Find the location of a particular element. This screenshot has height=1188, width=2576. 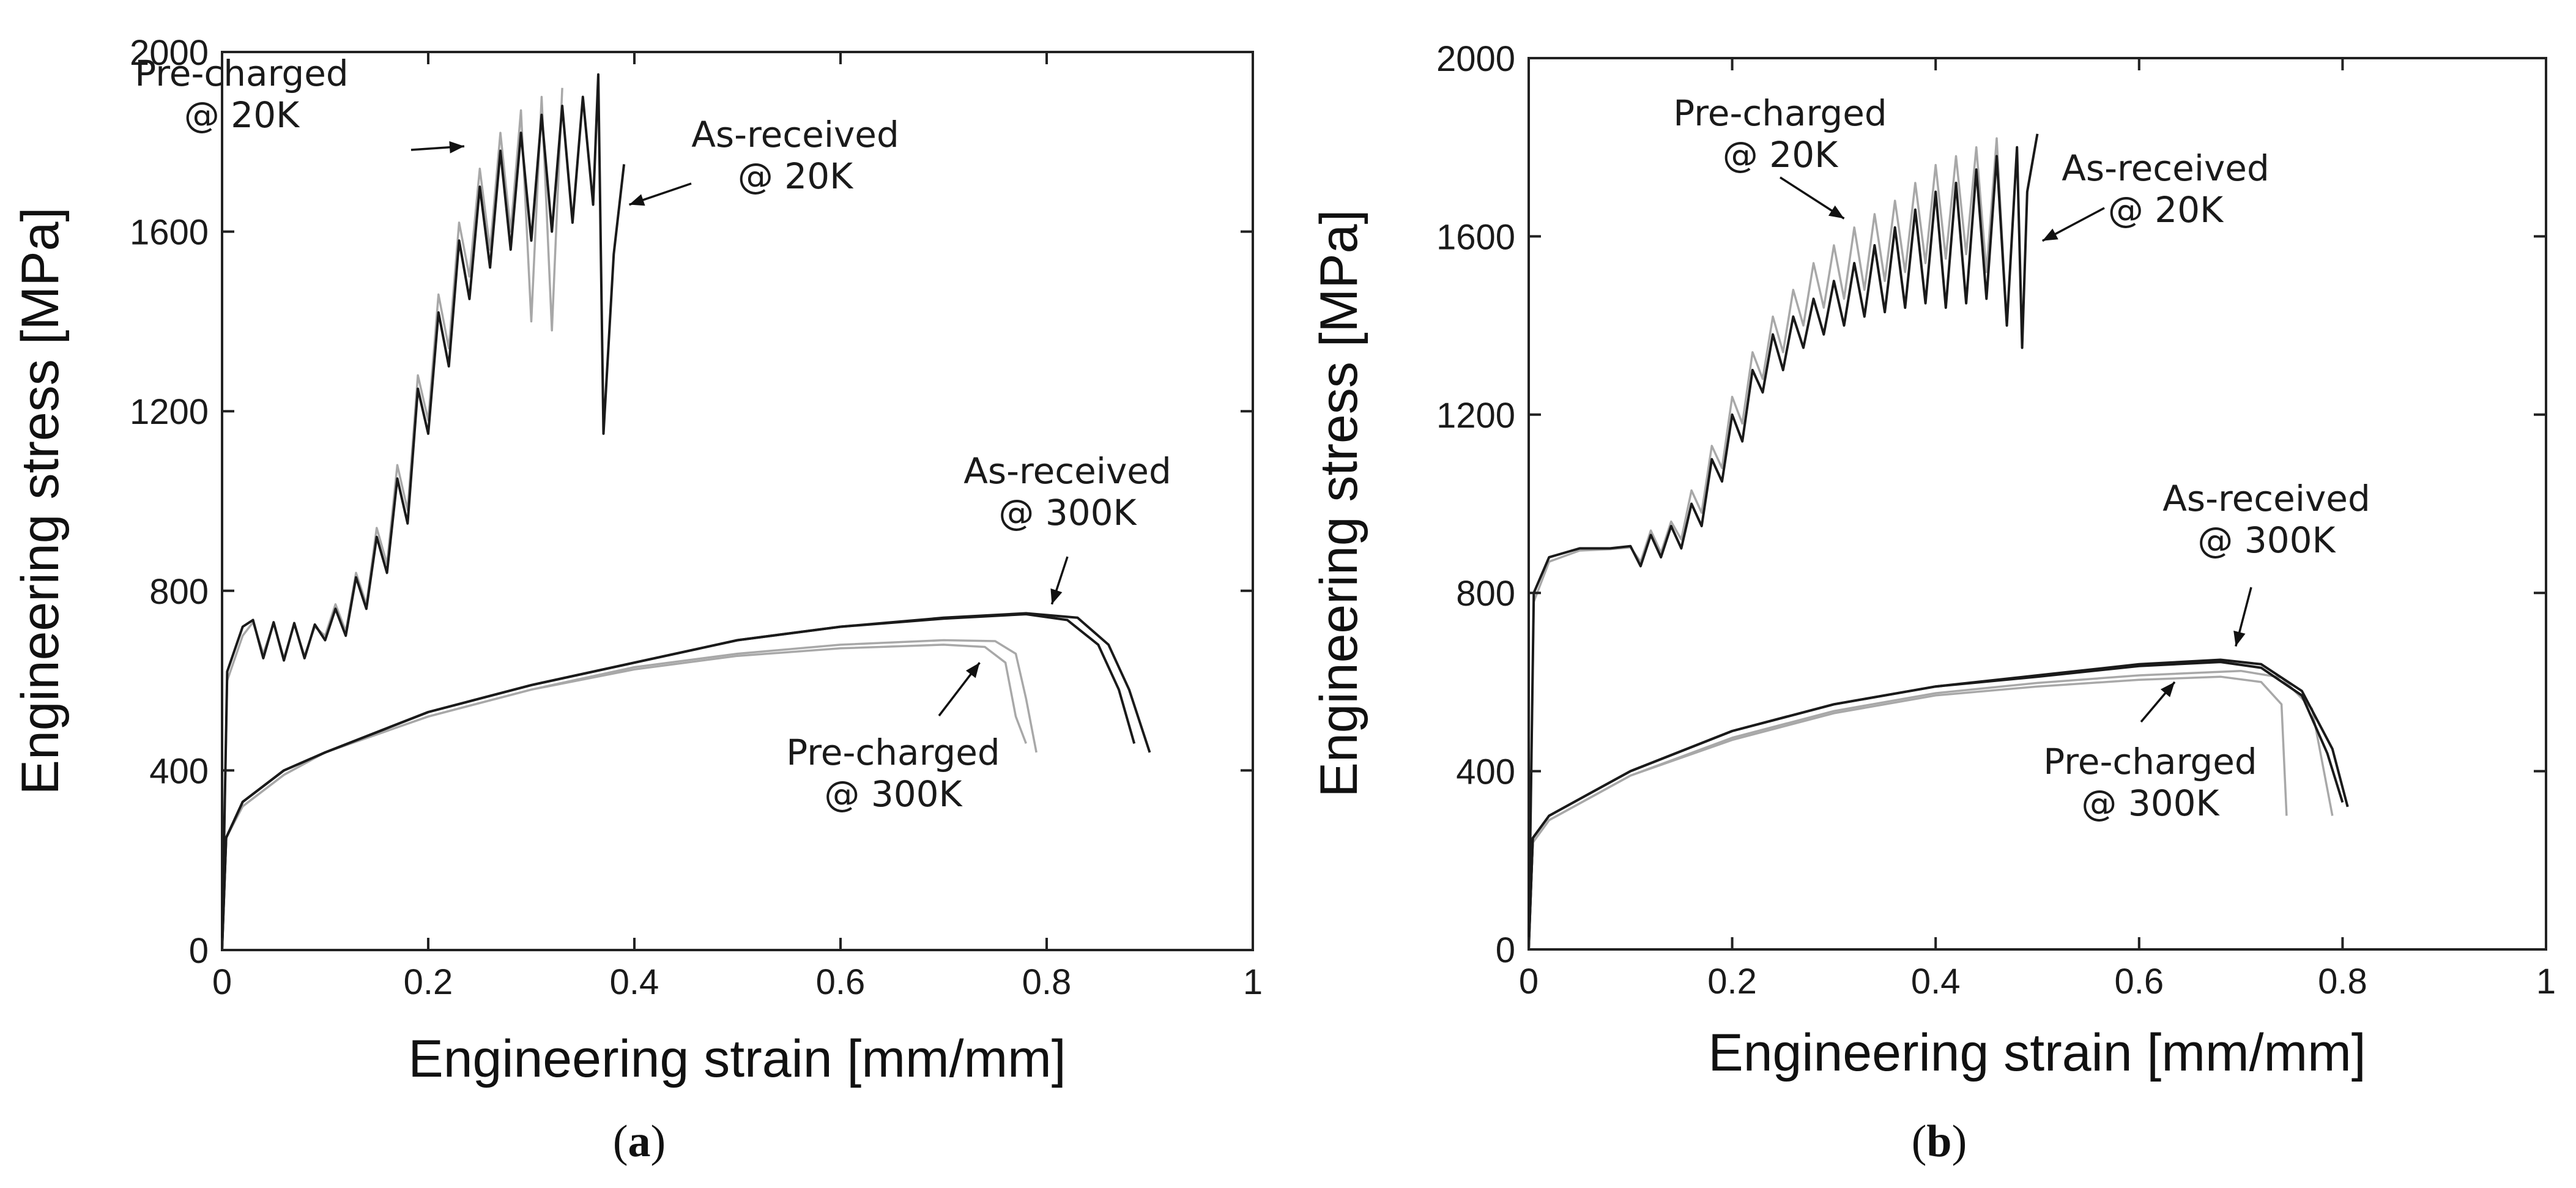

panel-letter-b: b is located at coordinates (1938, 1141).